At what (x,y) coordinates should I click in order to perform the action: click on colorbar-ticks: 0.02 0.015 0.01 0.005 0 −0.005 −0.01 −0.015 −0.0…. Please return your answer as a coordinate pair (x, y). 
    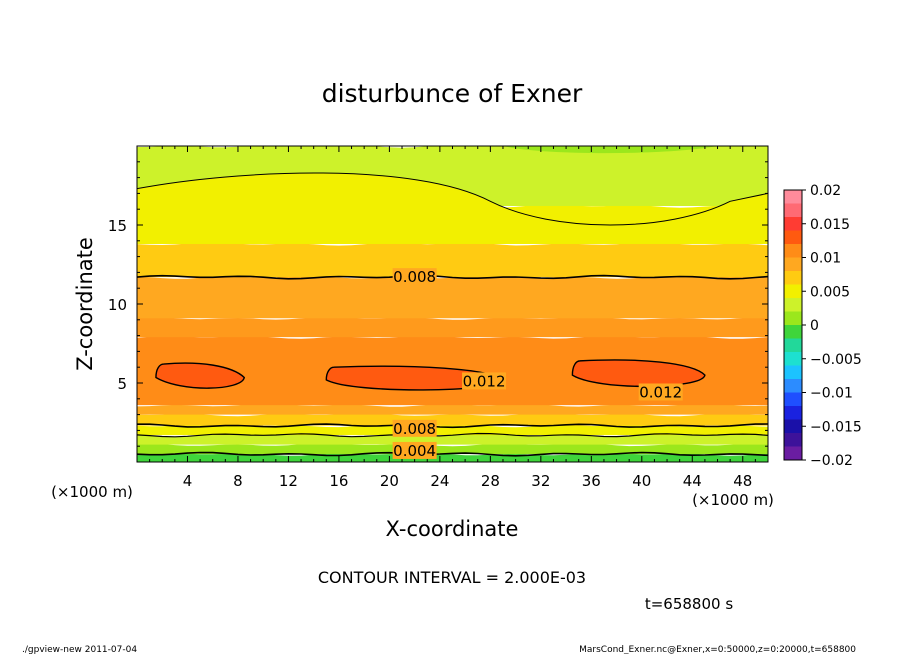
    Looking at the image, I should click on (832, 326).